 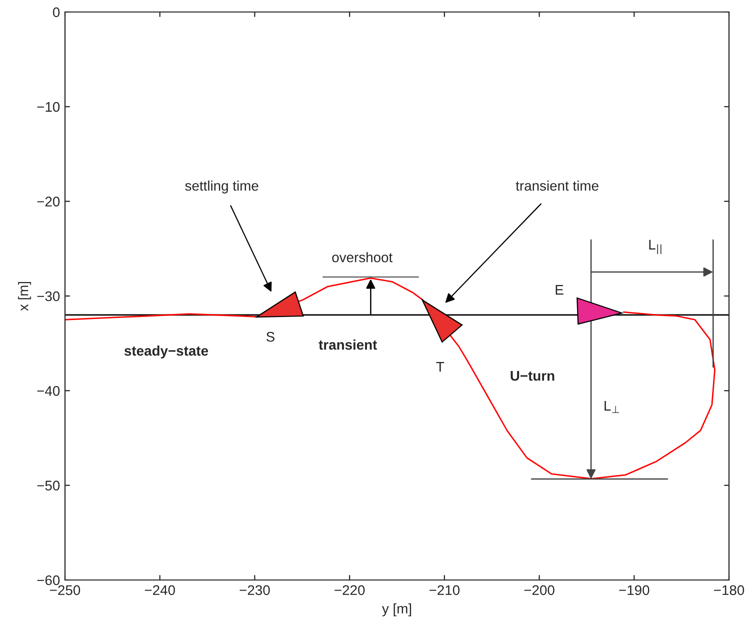 I want to click on annotation: L$_{⊥}$, so click(x=611, y=407).